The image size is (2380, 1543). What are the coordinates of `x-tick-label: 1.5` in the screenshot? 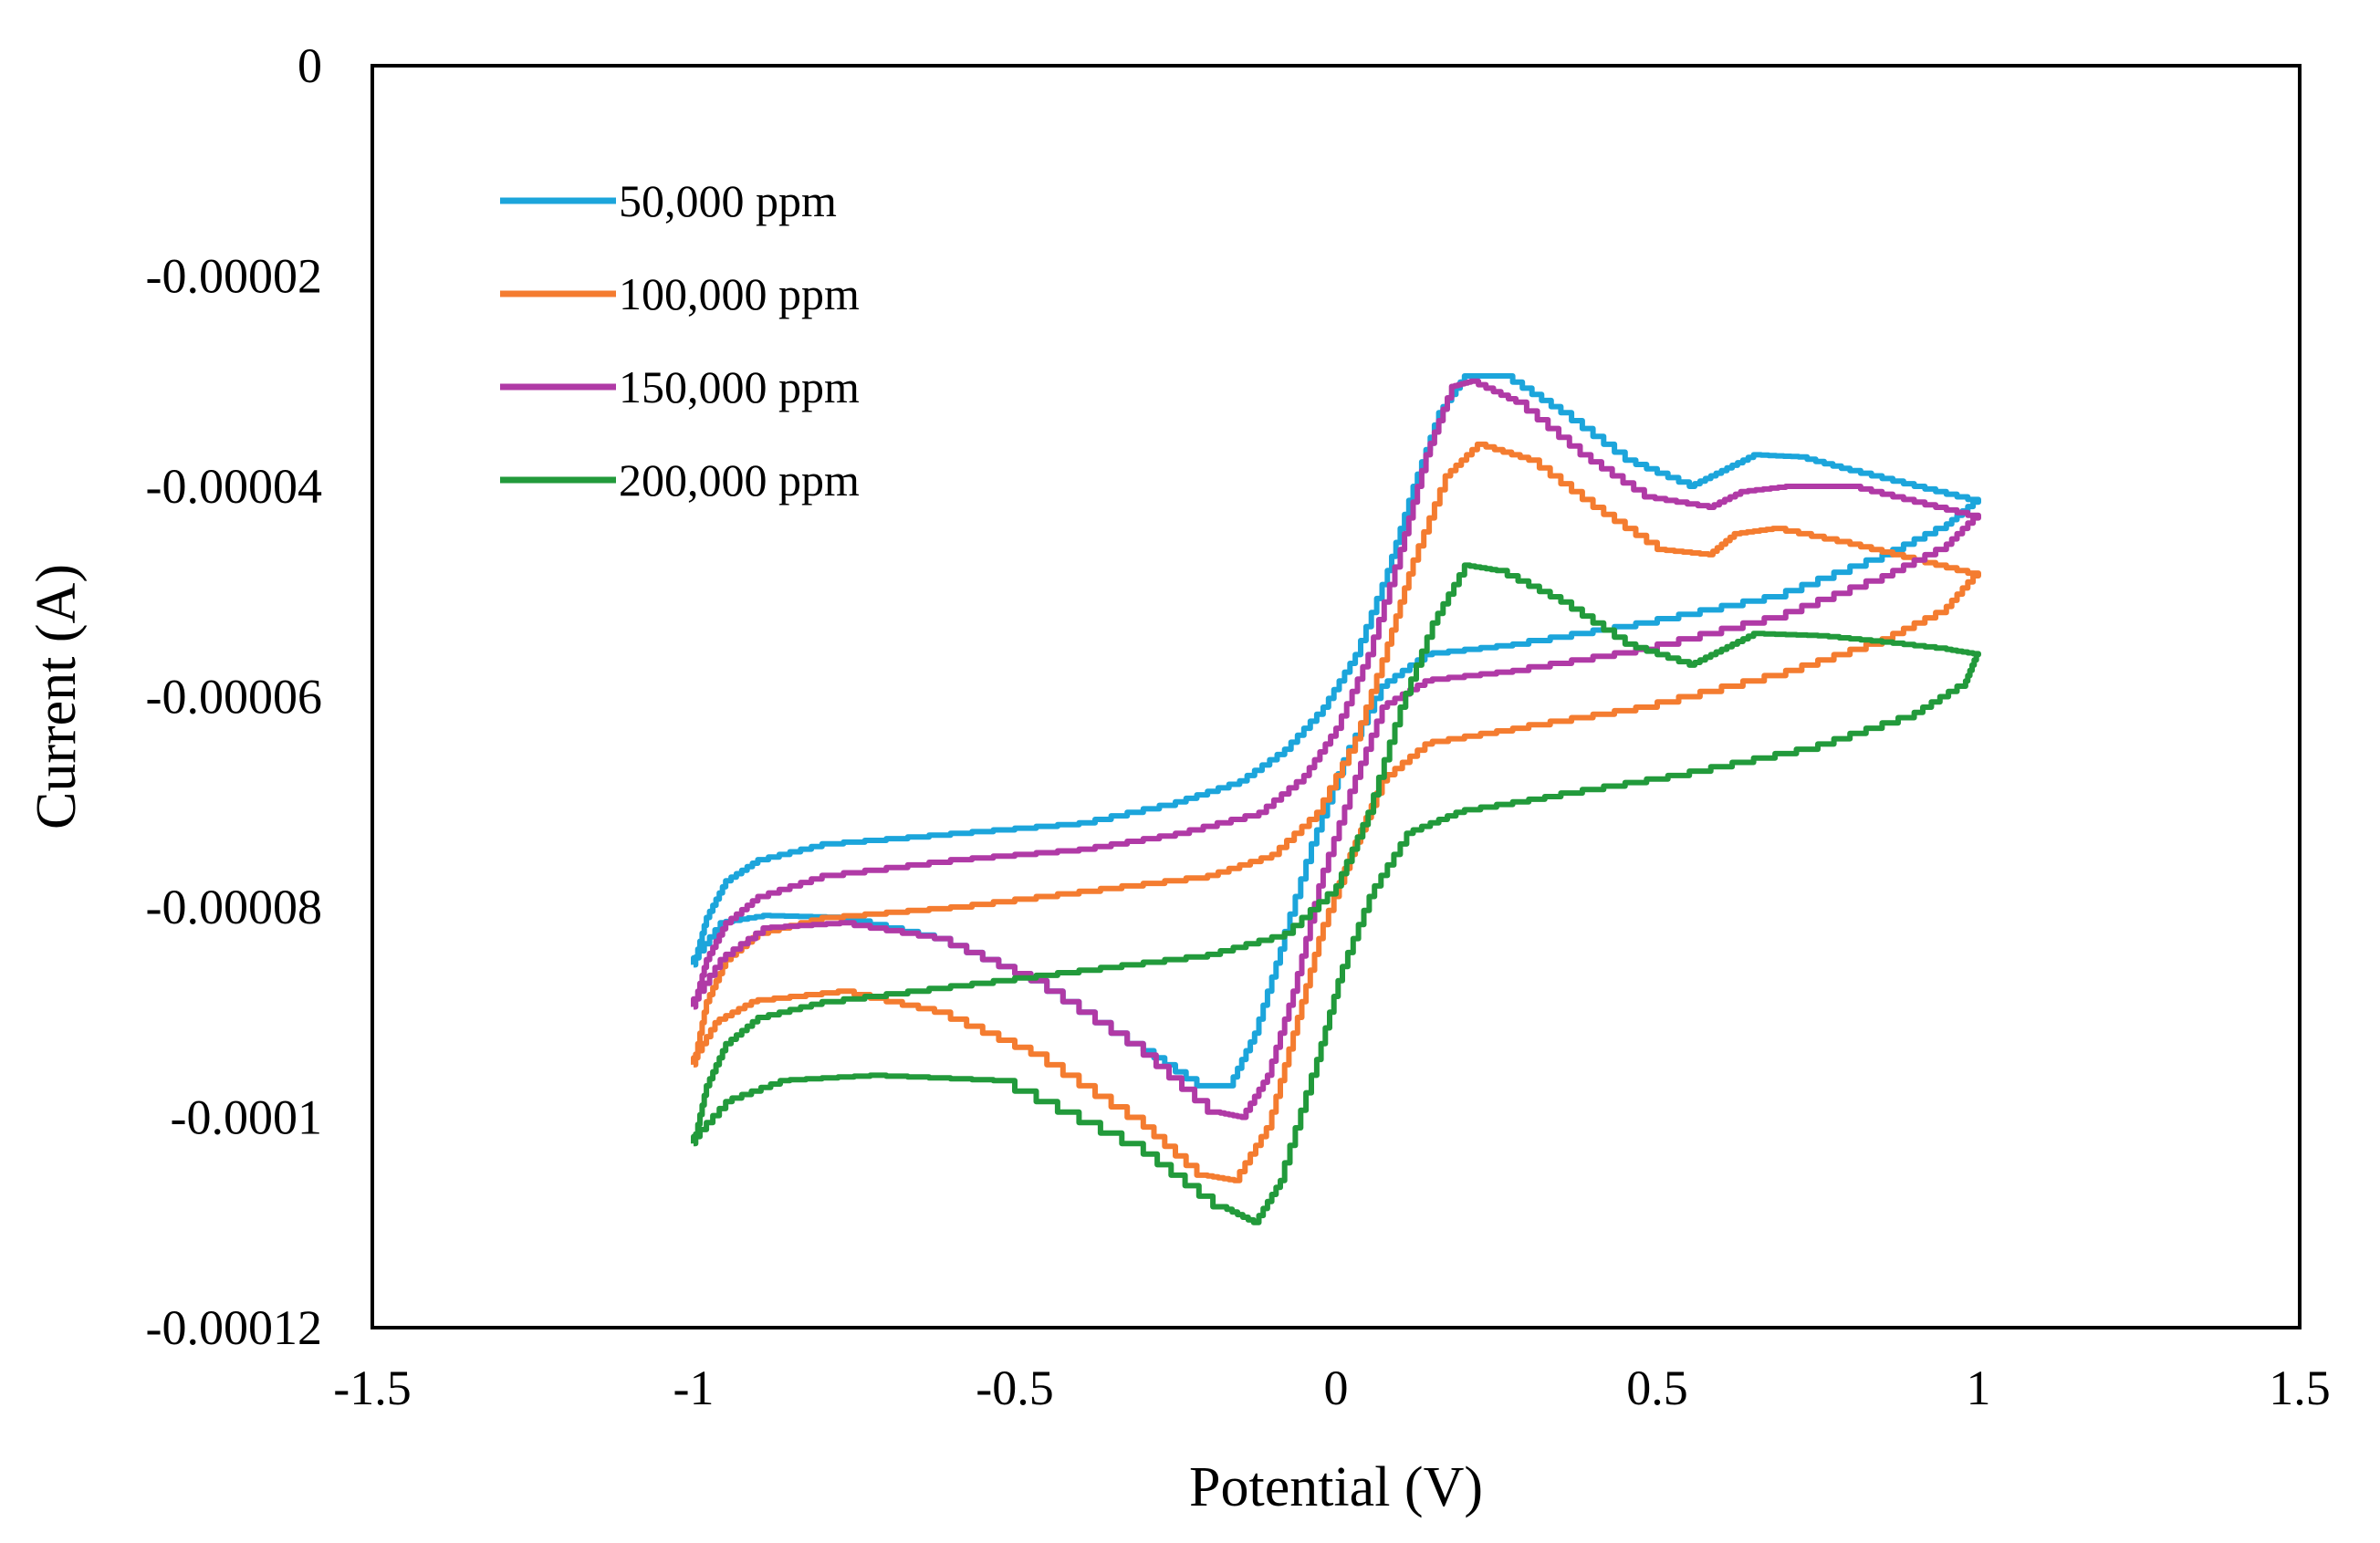 It's located at (2300, 1388).